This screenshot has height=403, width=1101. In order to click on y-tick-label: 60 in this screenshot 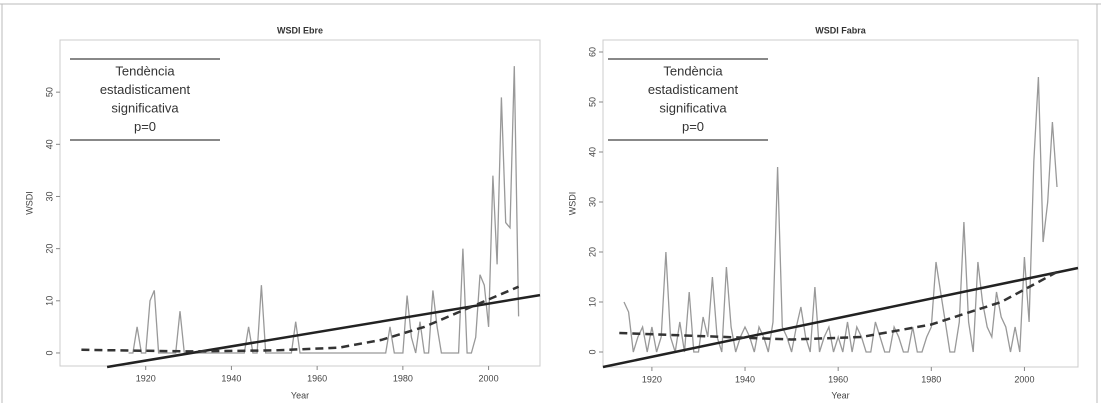, I will do `click(592, 52)`.